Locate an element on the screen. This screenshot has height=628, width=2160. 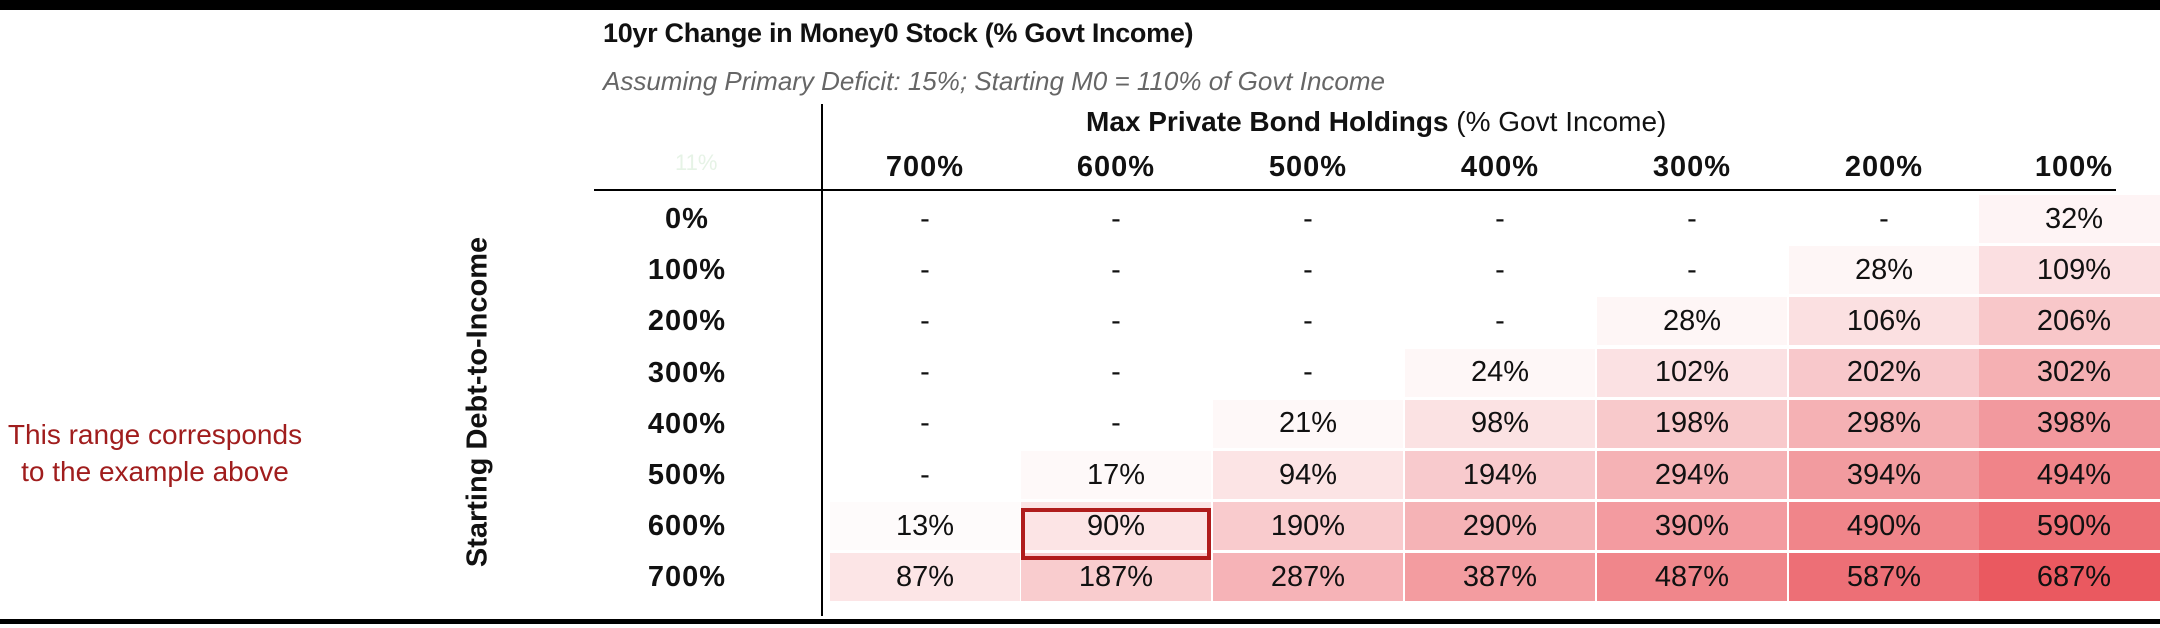
table-cell: 109% is located at coordinates (2069, 270).